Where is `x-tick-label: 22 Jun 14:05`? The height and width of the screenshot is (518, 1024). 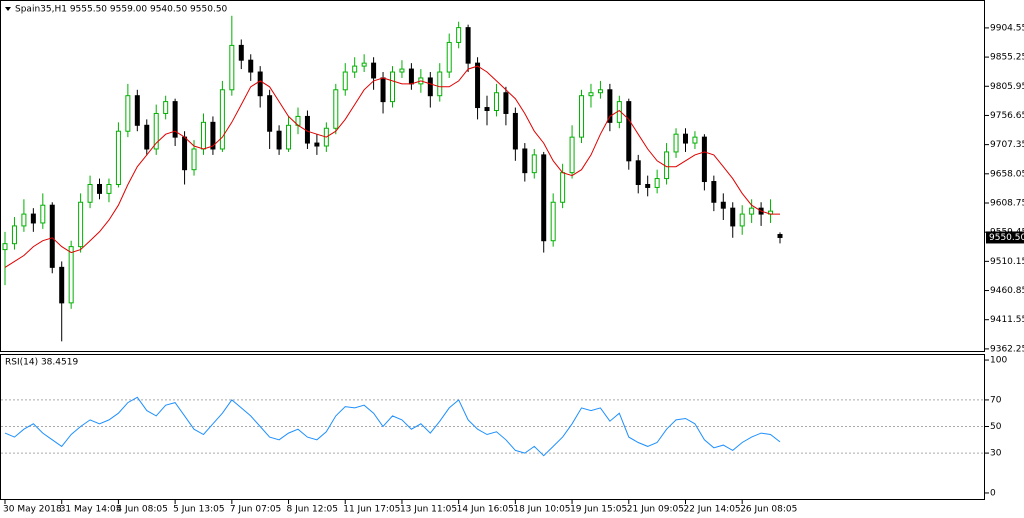
x-tick-label: 22 Jun 14:05 is located at coordinates (711, 510).